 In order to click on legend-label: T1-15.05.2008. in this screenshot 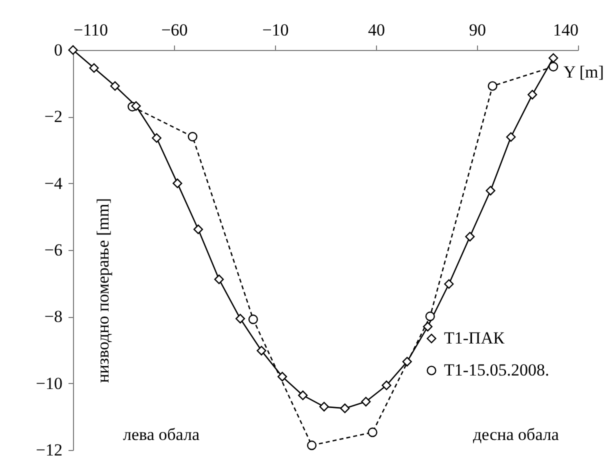, I will do `click(497, 370)`.